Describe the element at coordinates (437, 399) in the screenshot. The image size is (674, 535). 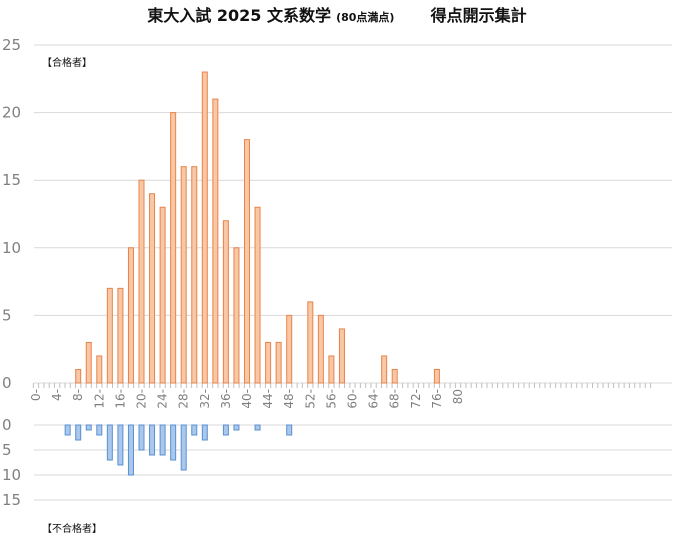
I see `x-tick-label: 76-` at that location.